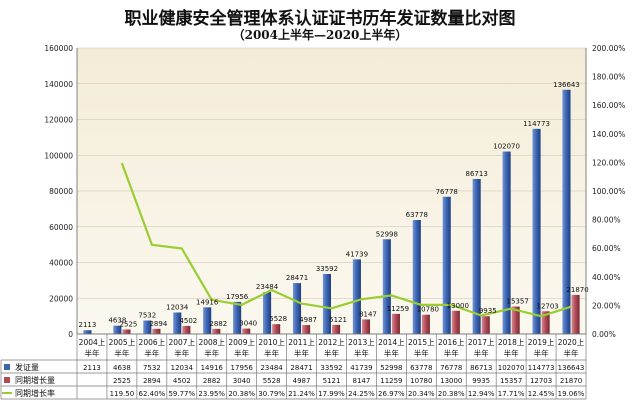  I want to click on y-left-tick-label: 100000, so click(58, 155).